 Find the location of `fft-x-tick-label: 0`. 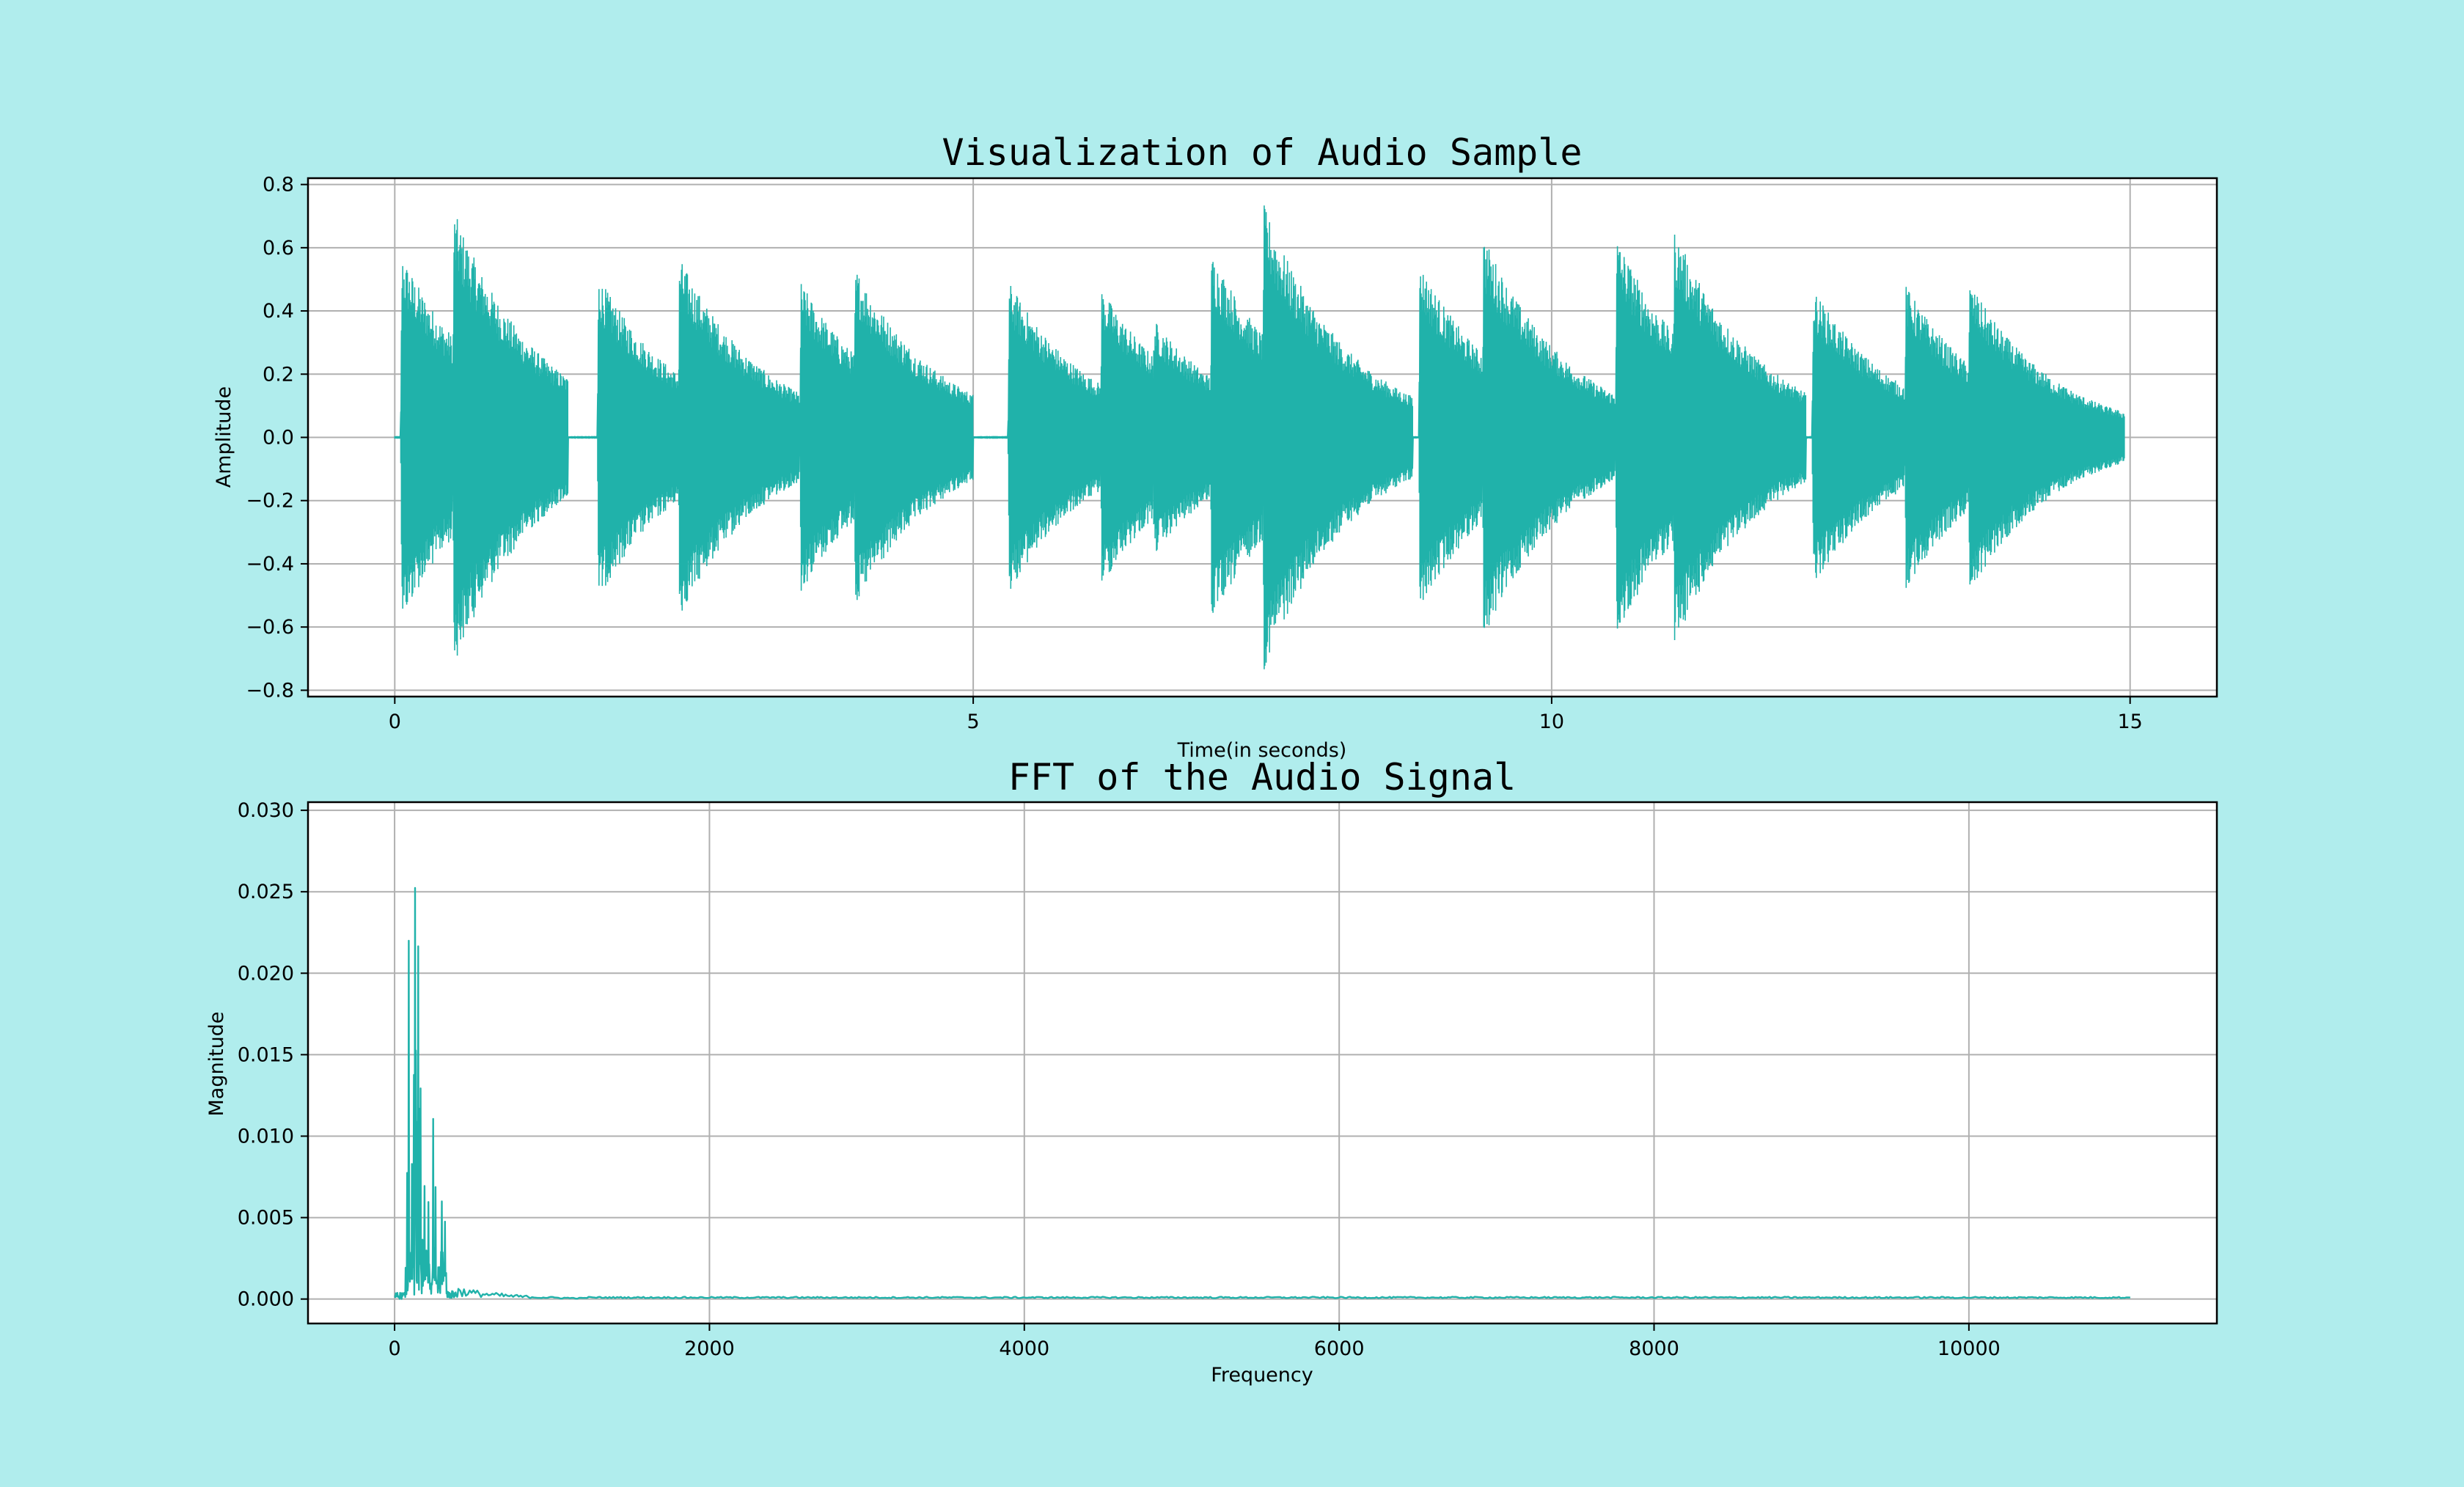

fft-x-tick-label: 0 is located at coordinates (394, 1348).